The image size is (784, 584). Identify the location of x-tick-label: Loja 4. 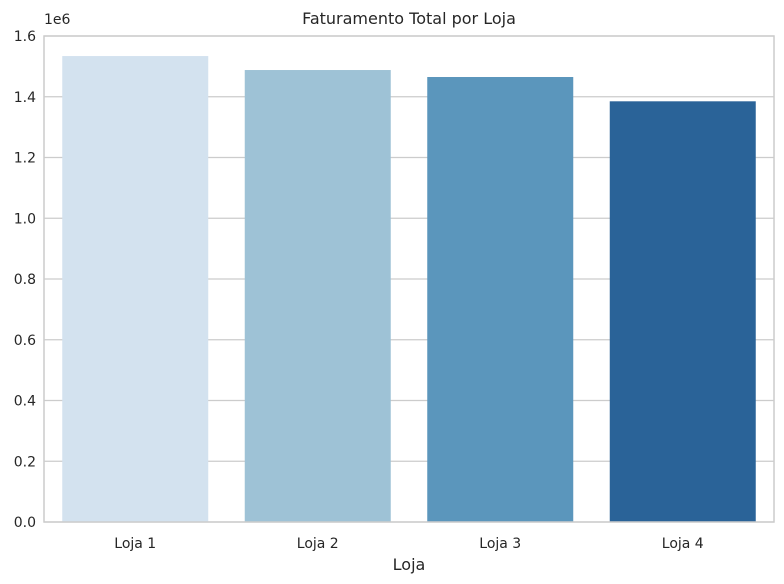
(683, 544).